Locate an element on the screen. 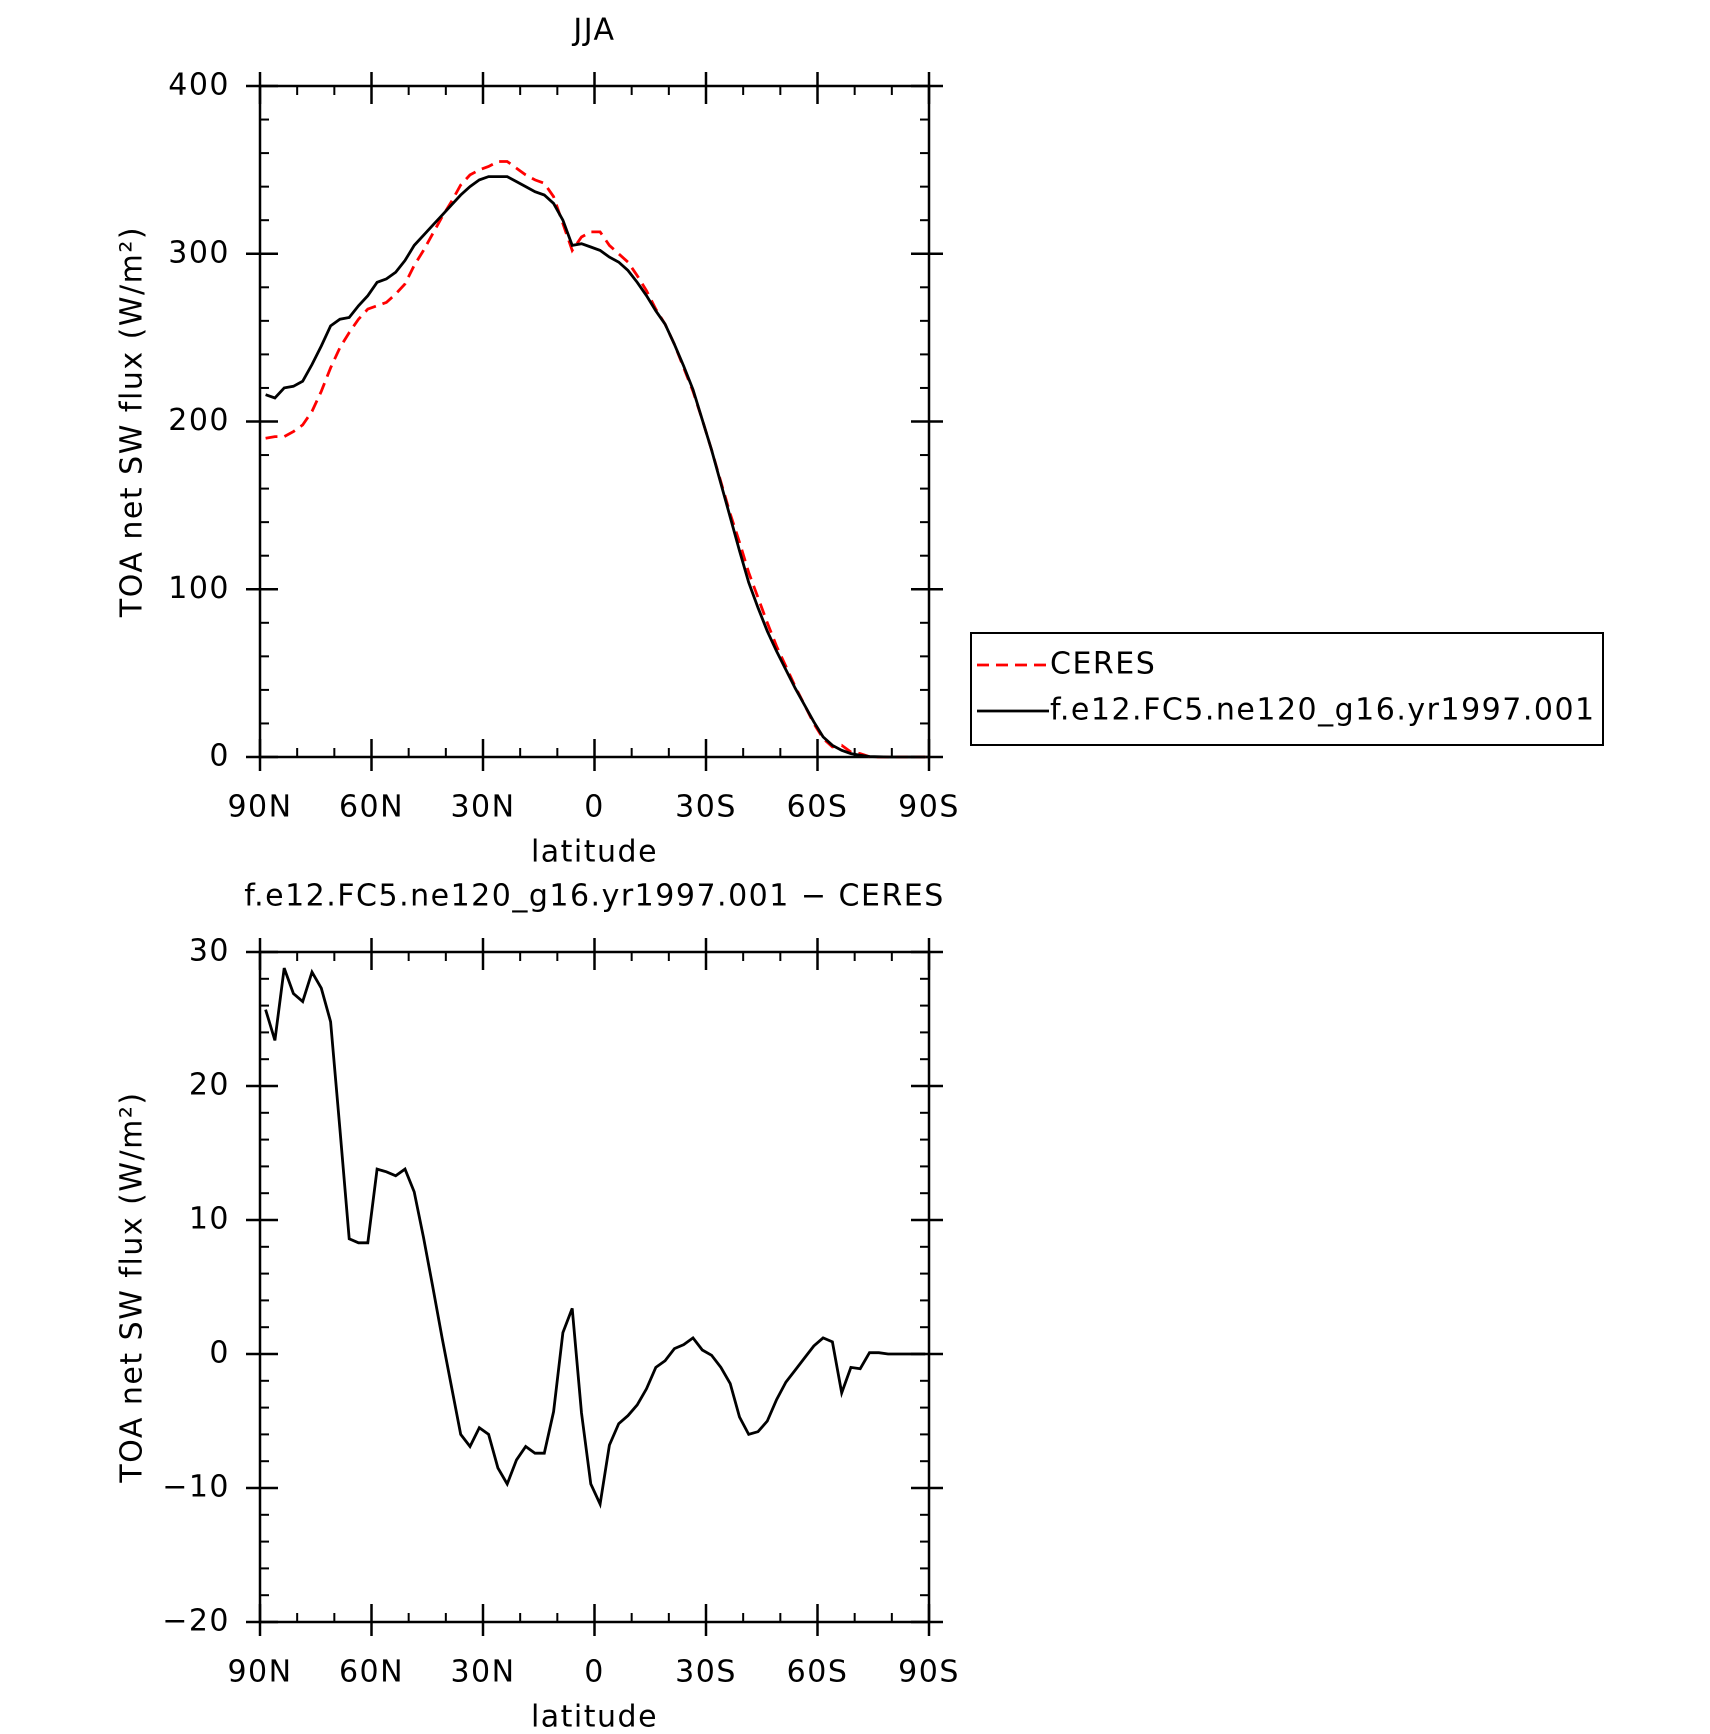 The width and height of the screenshot is (1710, 1734). y-tick-label: 10 is located at coordinates (209, 1219).